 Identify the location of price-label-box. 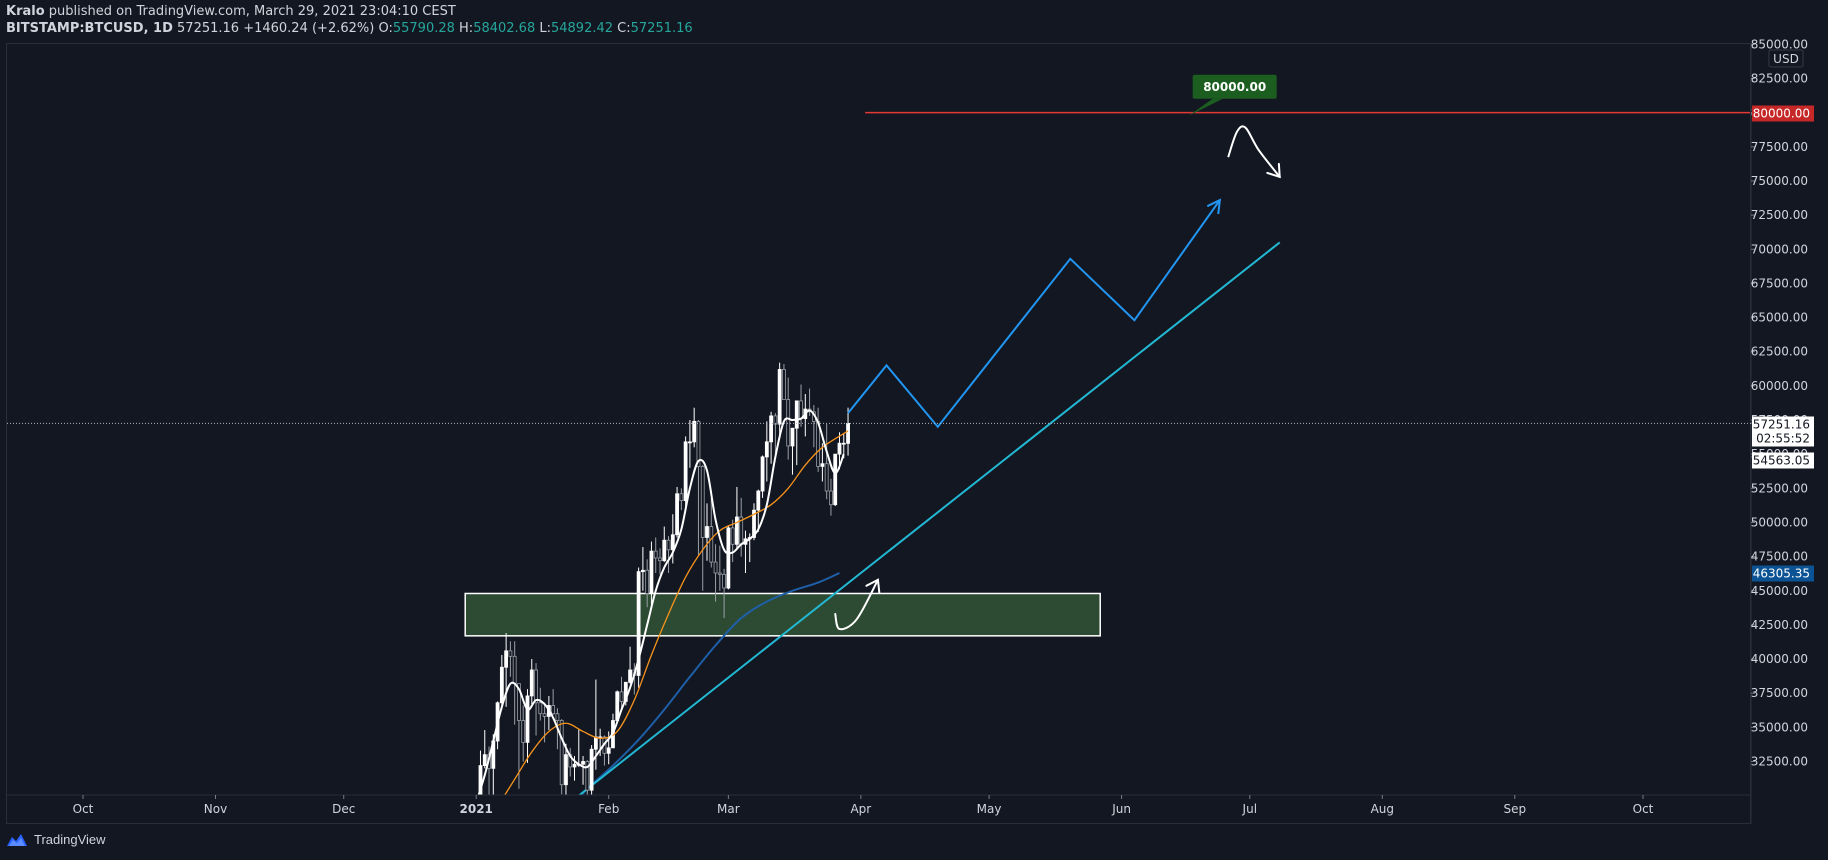
(1783, 424).